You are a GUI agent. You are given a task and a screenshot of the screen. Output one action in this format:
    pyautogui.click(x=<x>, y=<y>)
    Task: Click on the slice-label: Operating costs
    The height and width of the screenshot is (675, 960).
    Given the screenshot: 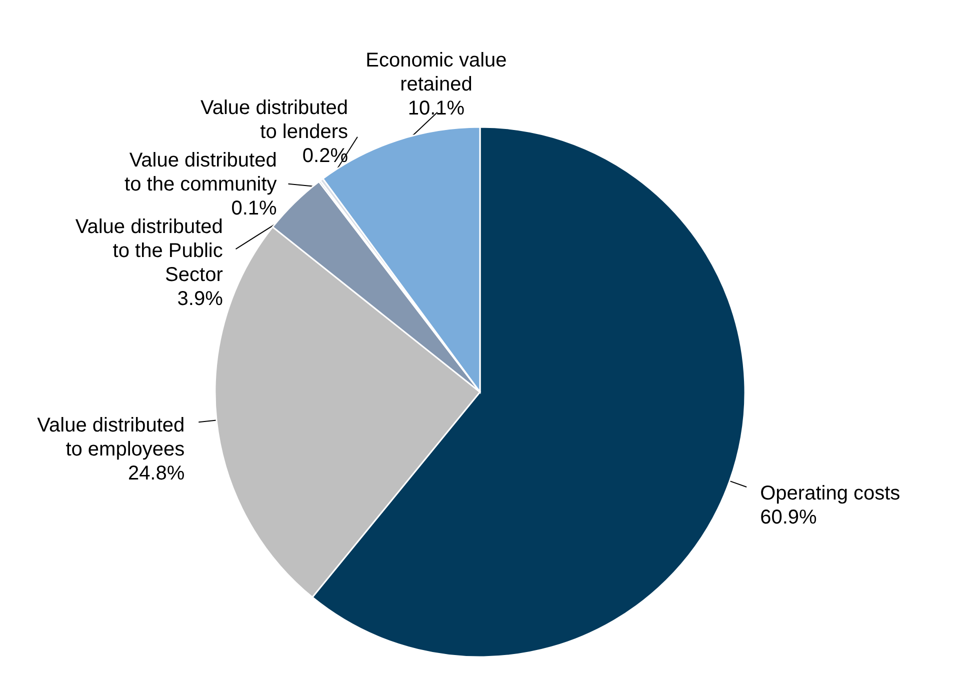 What is the action you would take?
    pyautogui.click(x=830, y=493)
    